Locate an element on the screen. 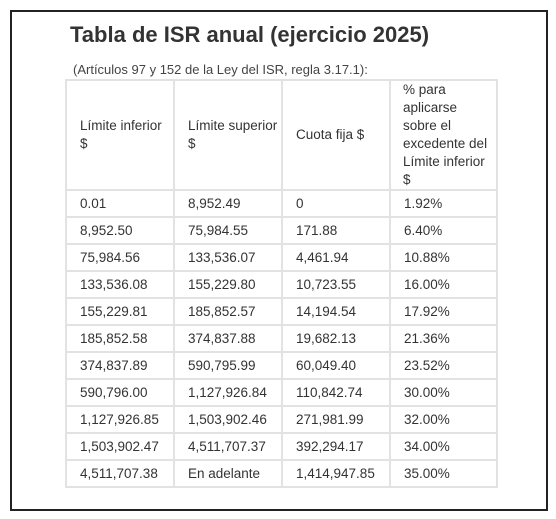 This screenshot has width=556, height=519. cell-limite-inferior: 155,229.81 is located at coordinates (120, 311).